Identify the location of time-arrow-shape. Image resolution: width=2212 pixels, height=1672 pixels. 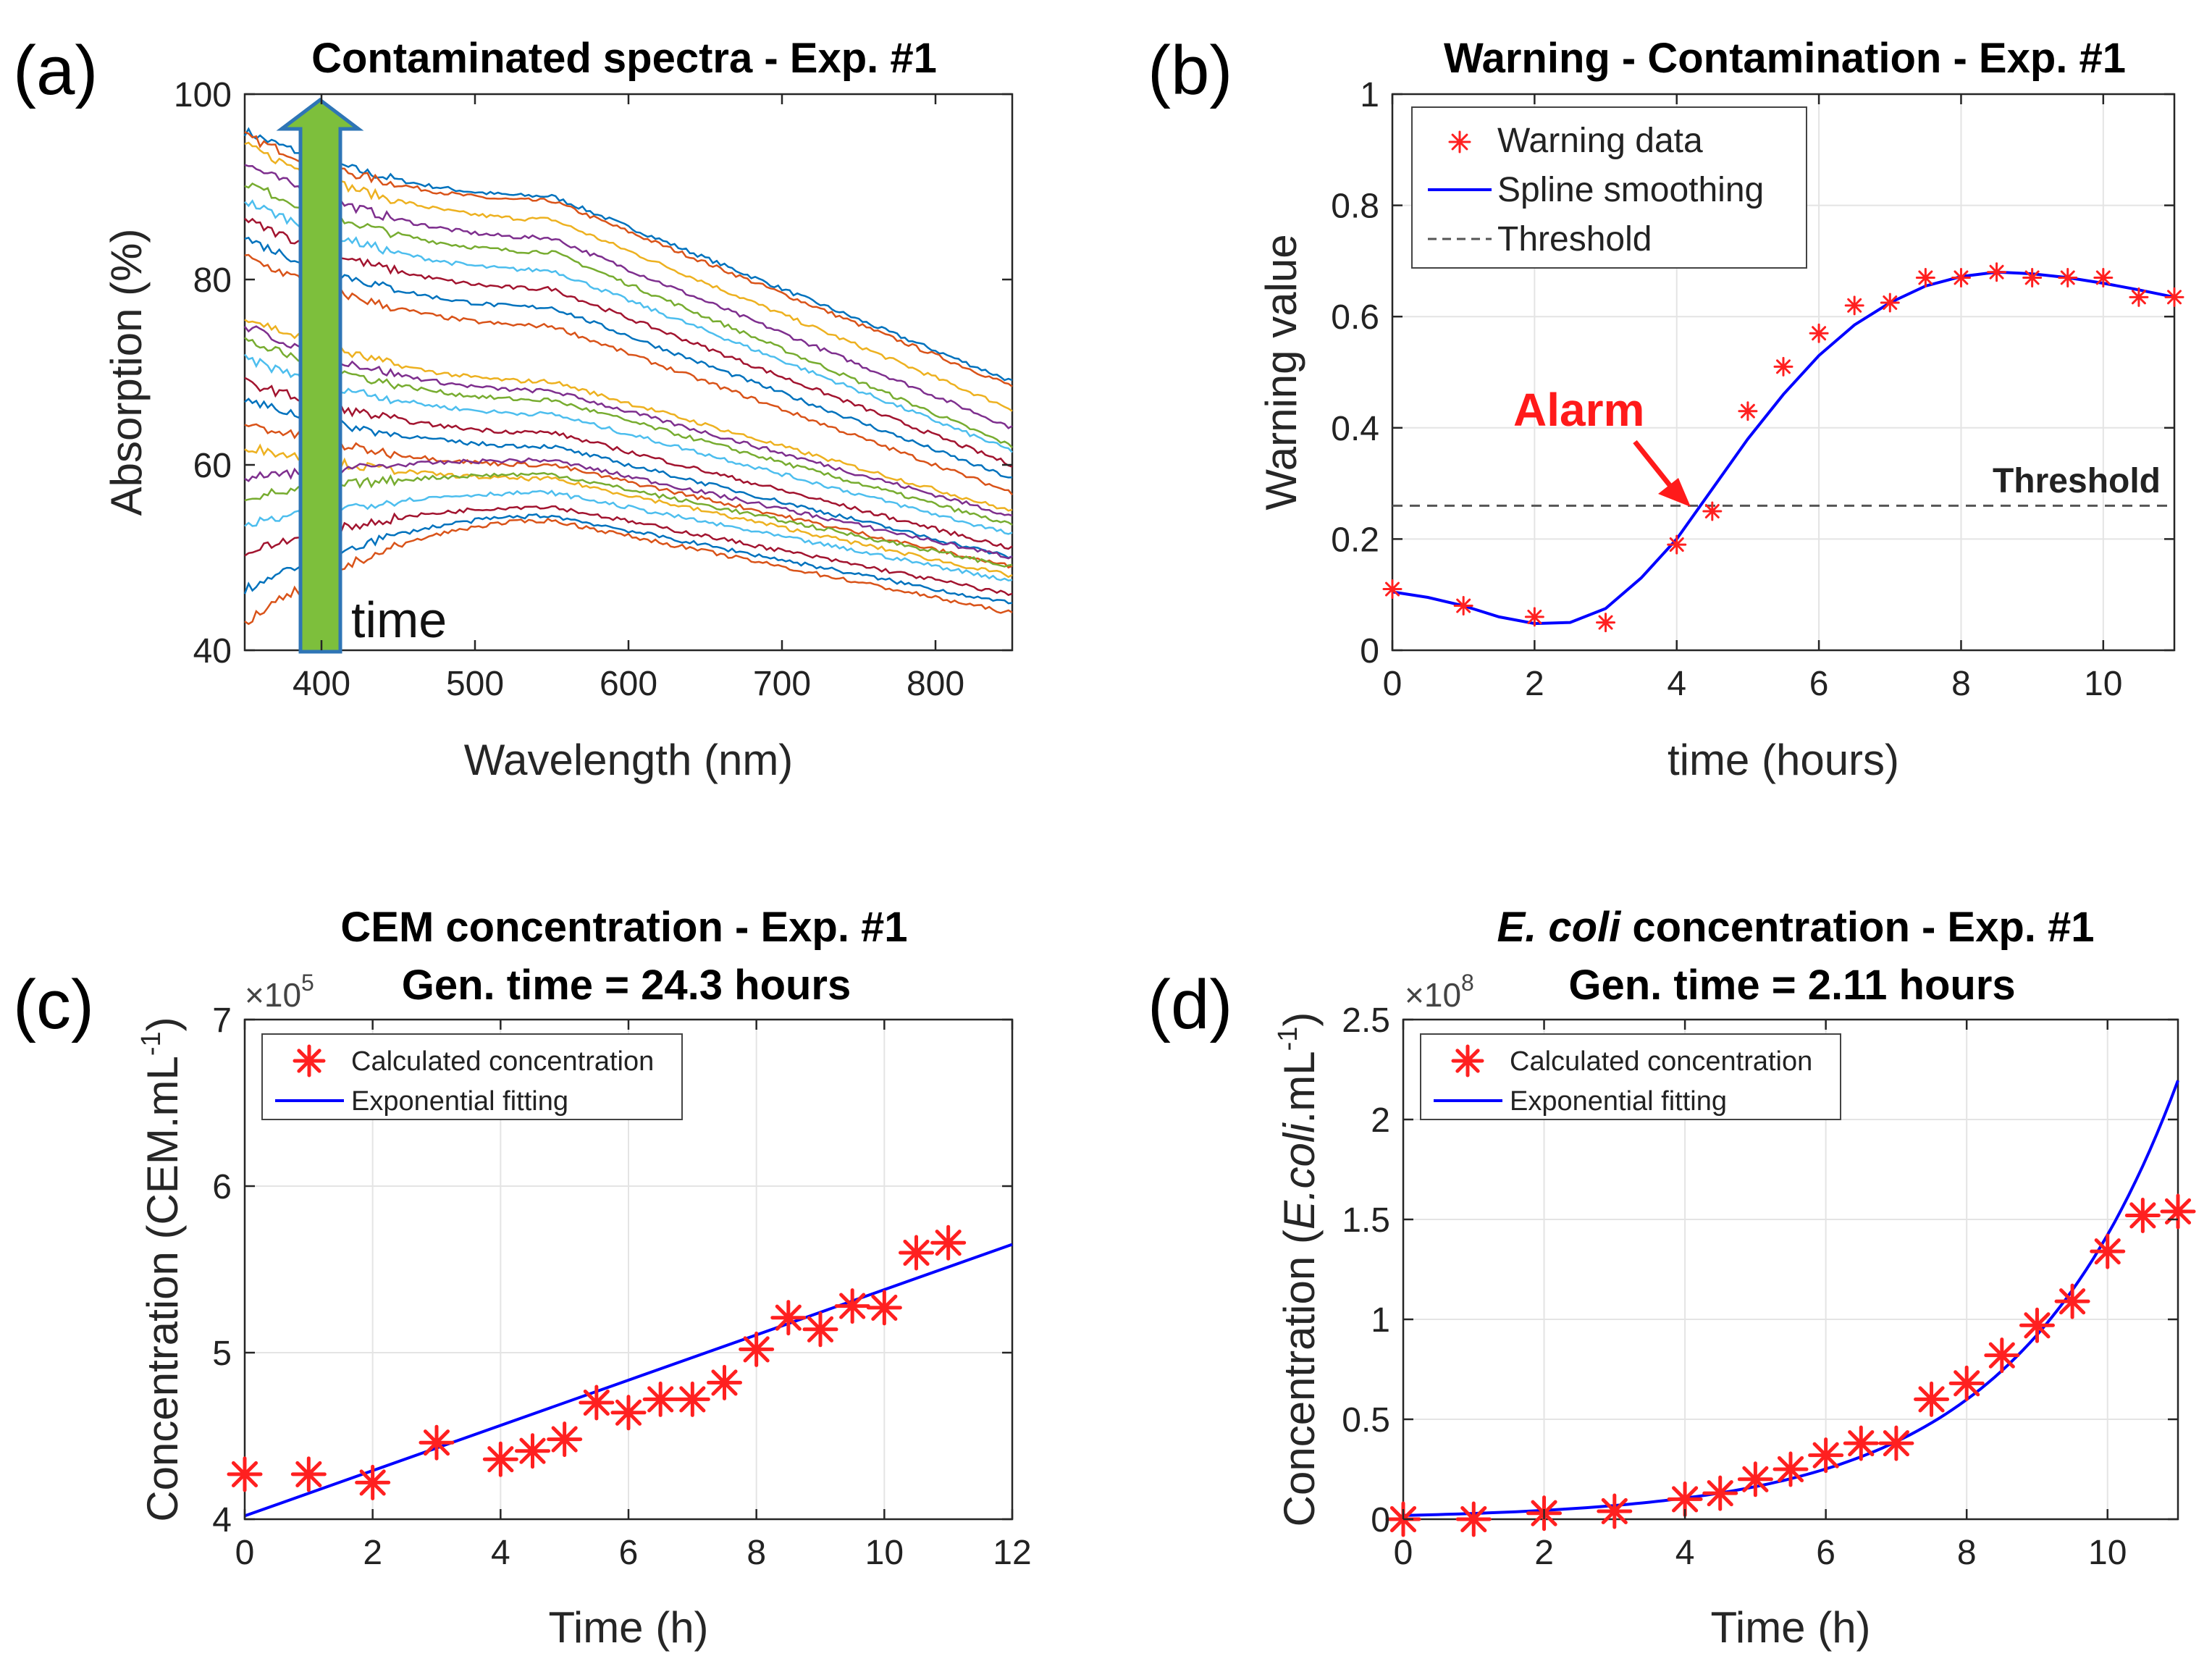
(320, 375).